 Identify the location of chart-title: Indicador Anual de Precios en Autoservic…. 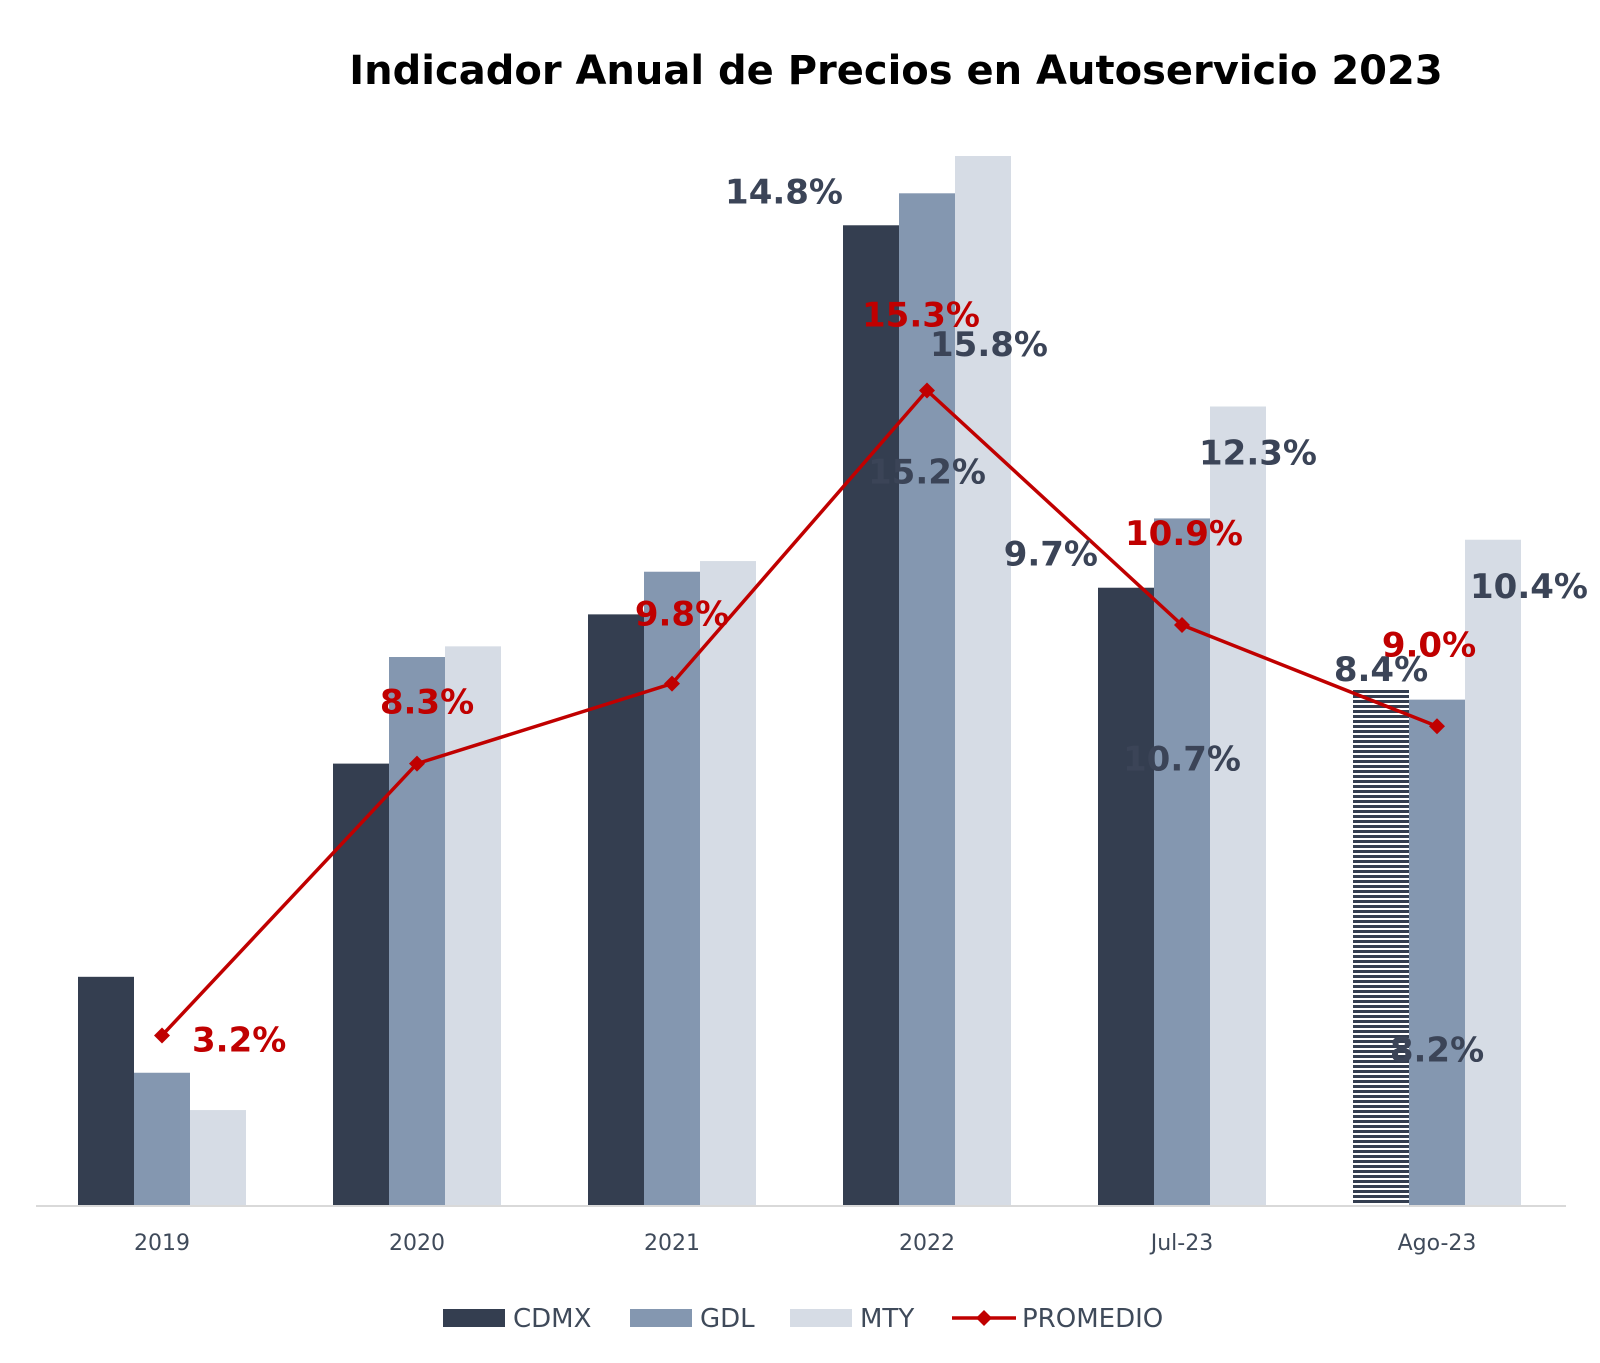
(896, 71).